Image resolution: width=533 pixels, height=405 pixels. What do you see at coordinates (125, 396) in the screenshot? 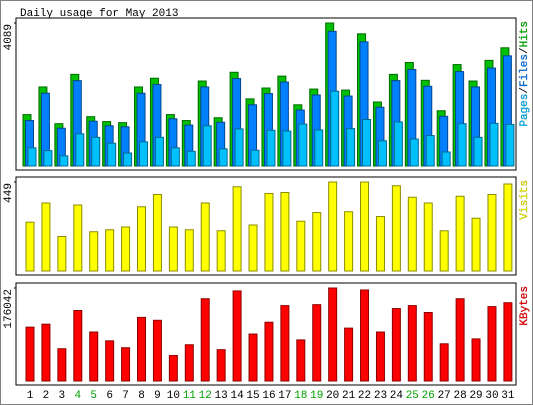
I see `x-tick-label: 7` at bounding box center [125, 396].